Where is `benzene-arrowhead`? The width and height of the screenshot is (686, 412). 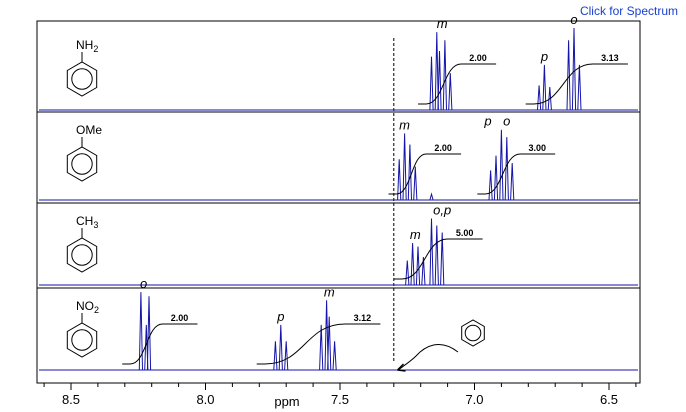 benzene-arrowhead is located at coordinates (401, 367).